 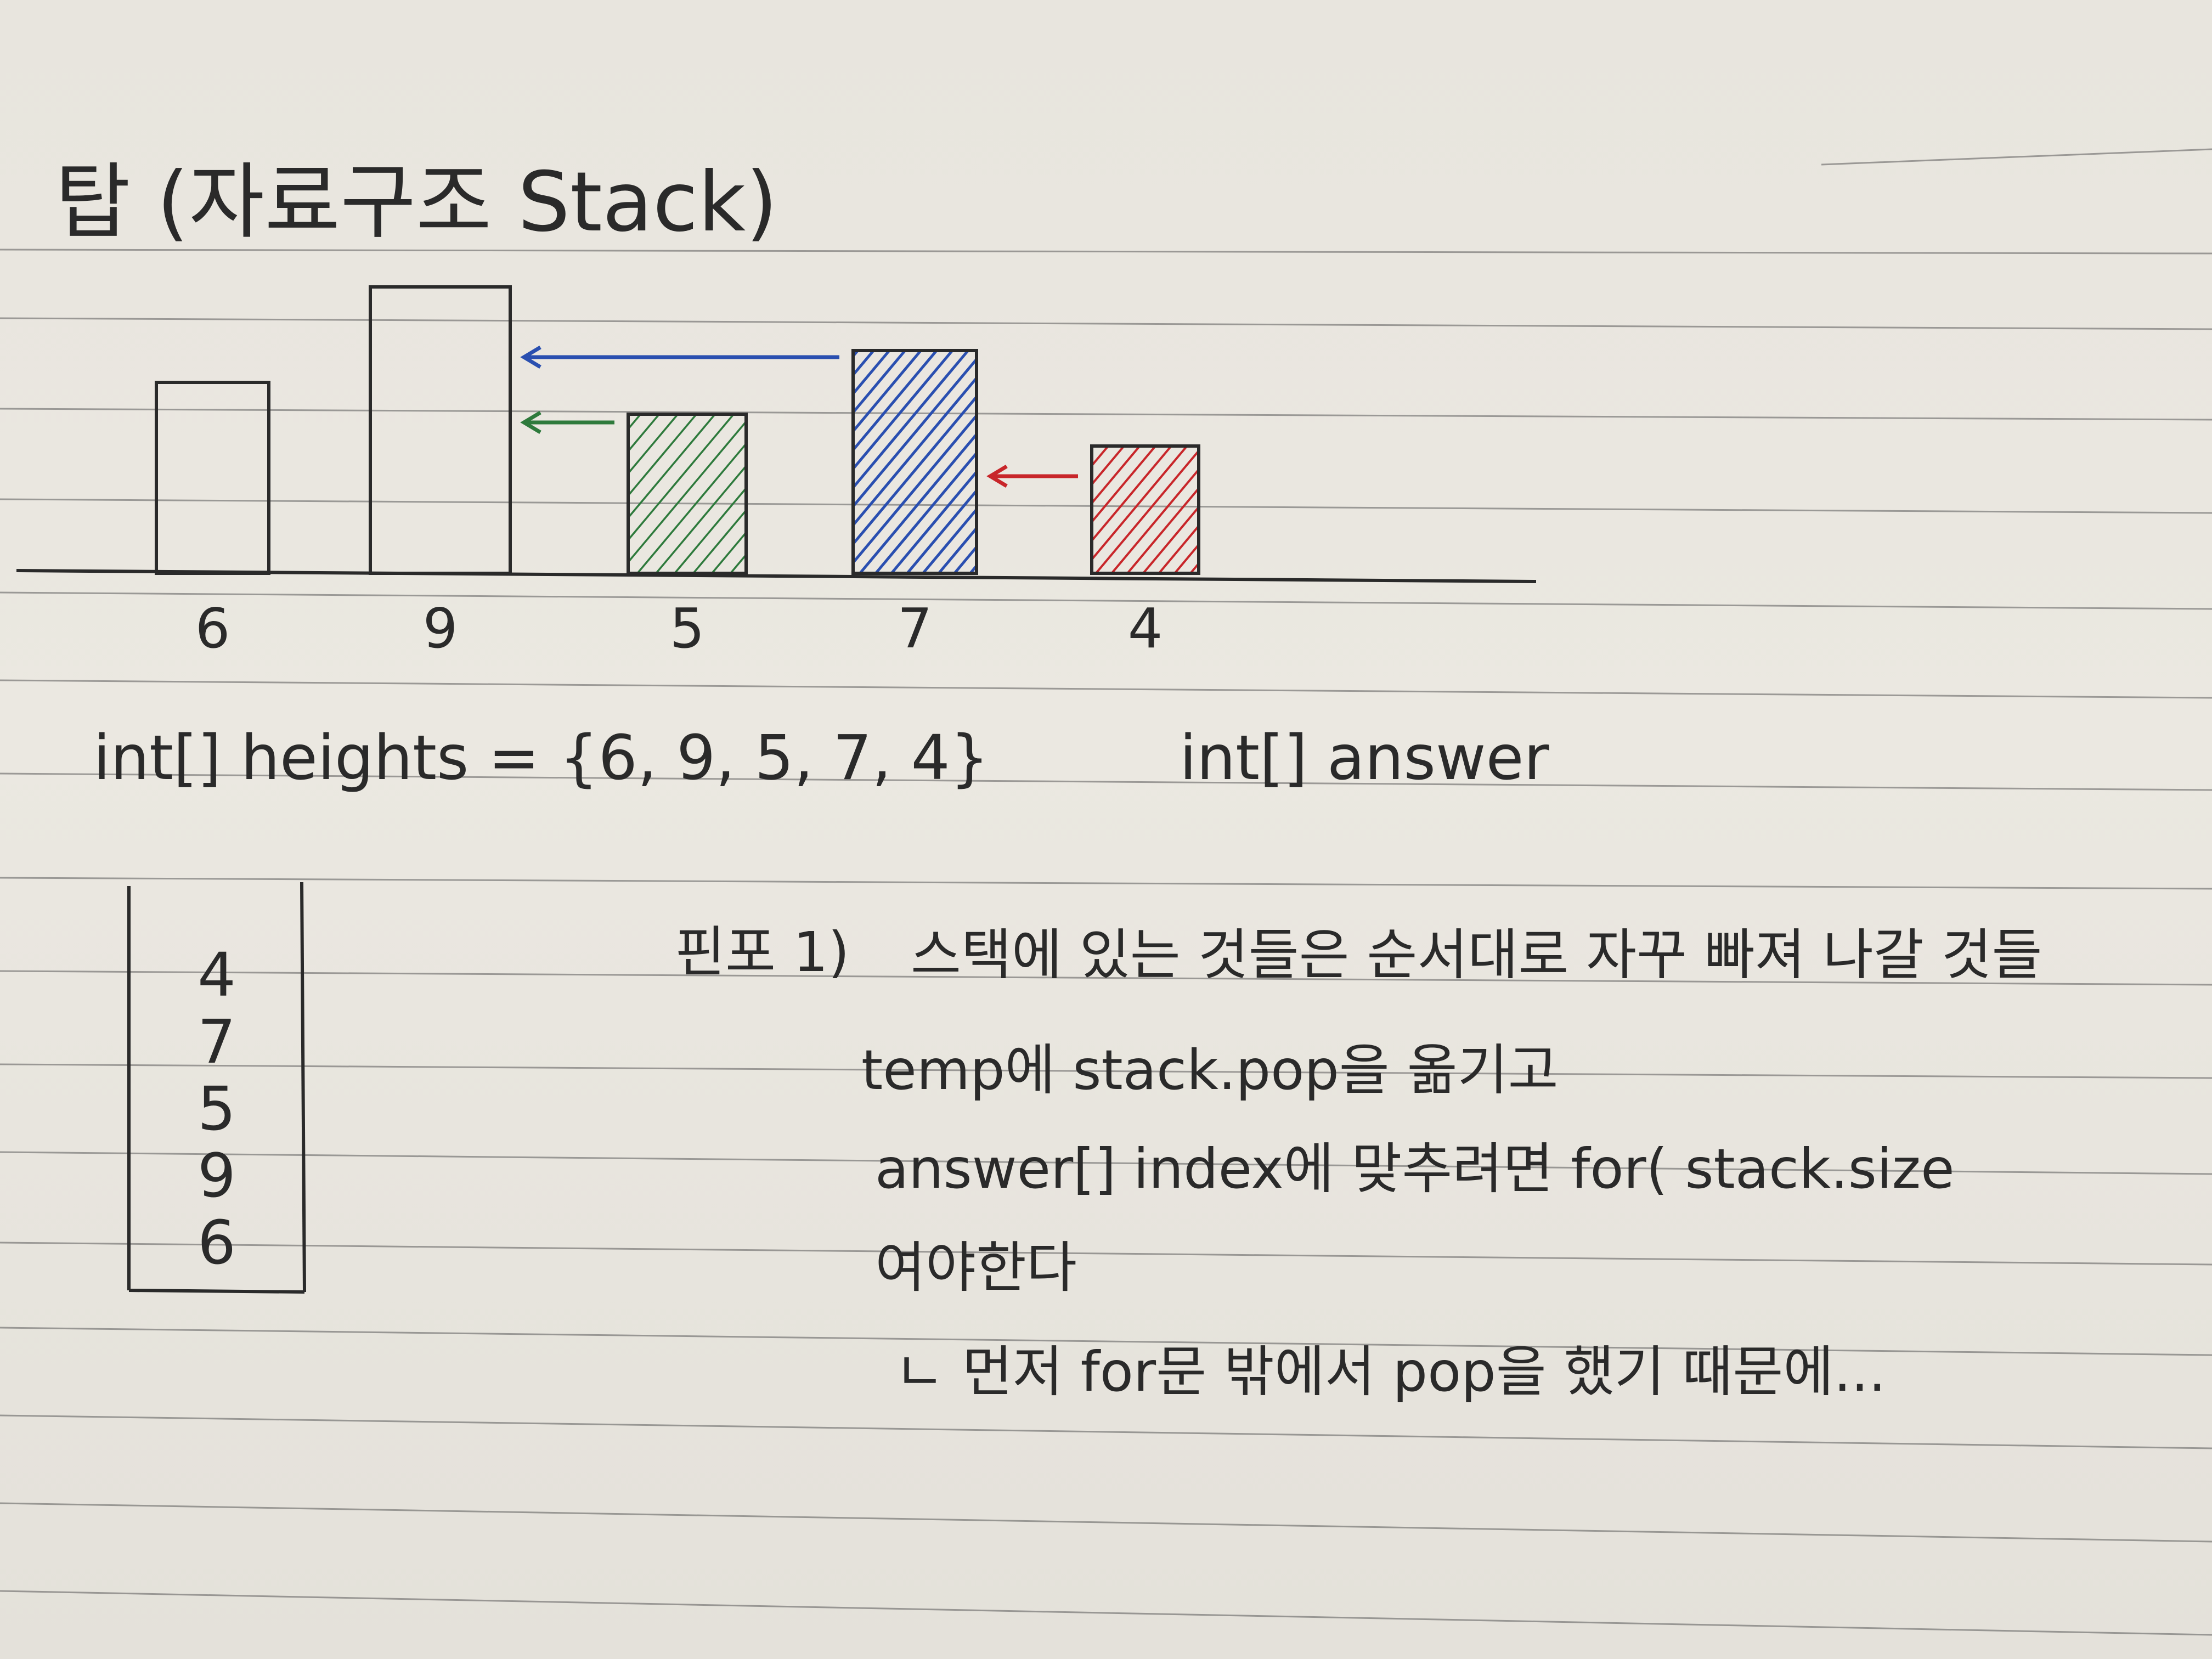 I want to click on tower-height-label: 7, so click(x=916, y=629).